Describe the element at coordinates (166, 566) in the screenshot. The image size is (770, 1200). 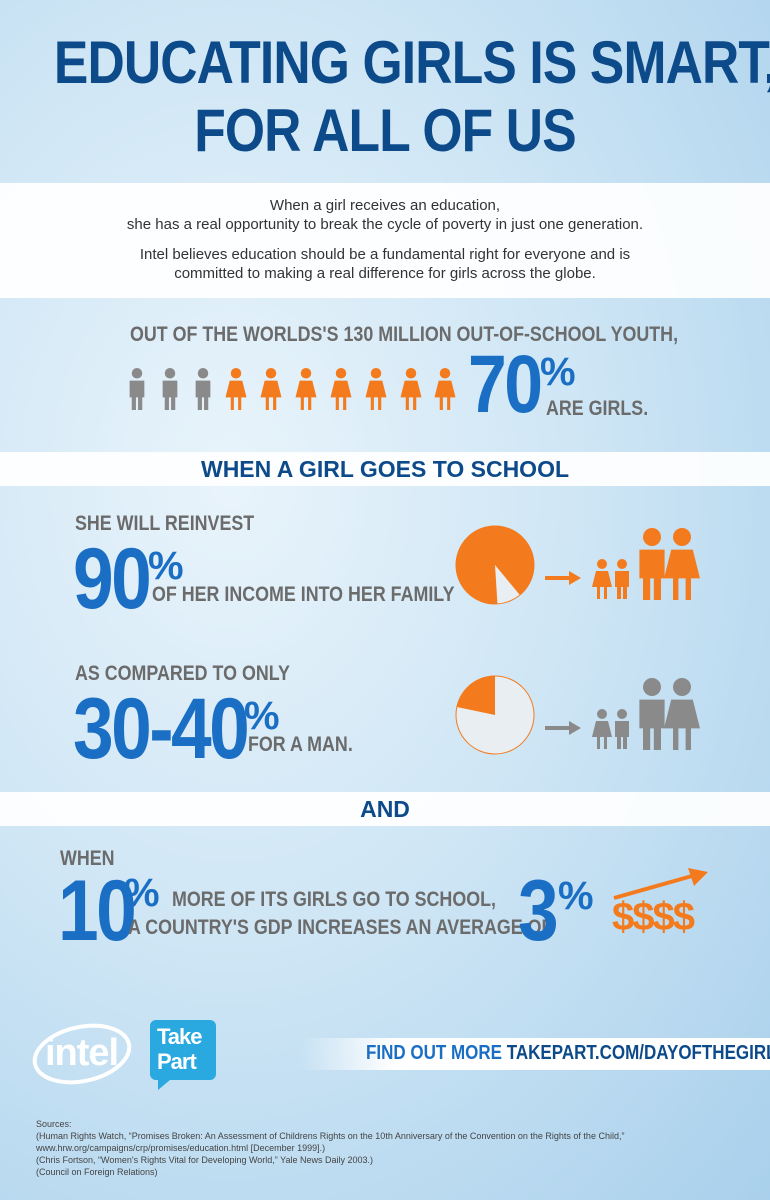
I see `reinvest-unit: %` at that location.